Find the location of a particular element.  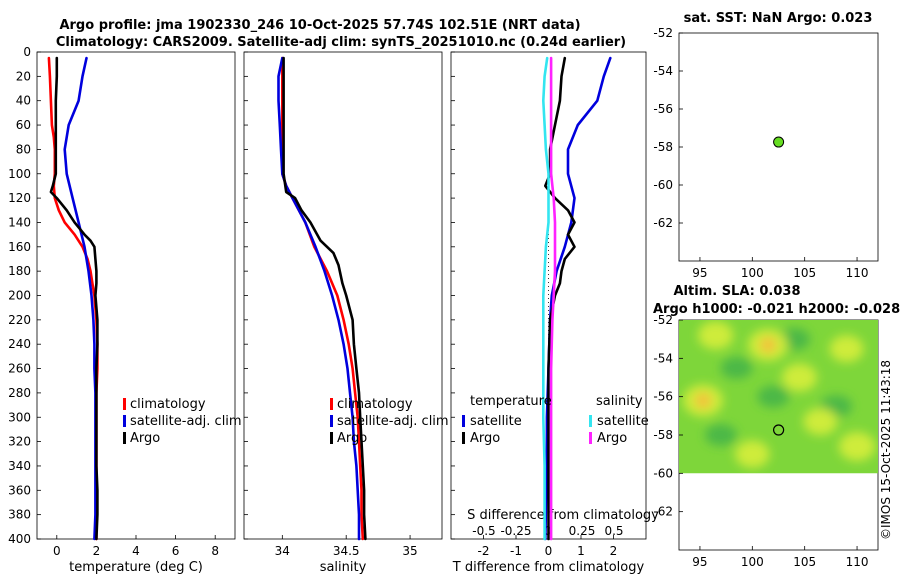

y-tick-label: -60 is located at coordinates (663, 185).